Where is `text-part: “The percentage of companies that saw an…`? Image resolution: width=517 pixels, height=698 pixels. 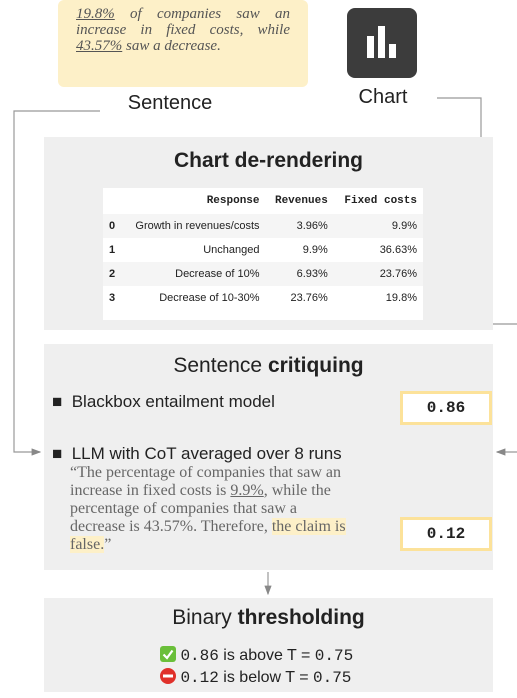 text-part: “The percentage of companies that saw an… is located at coordinates (205, 481).